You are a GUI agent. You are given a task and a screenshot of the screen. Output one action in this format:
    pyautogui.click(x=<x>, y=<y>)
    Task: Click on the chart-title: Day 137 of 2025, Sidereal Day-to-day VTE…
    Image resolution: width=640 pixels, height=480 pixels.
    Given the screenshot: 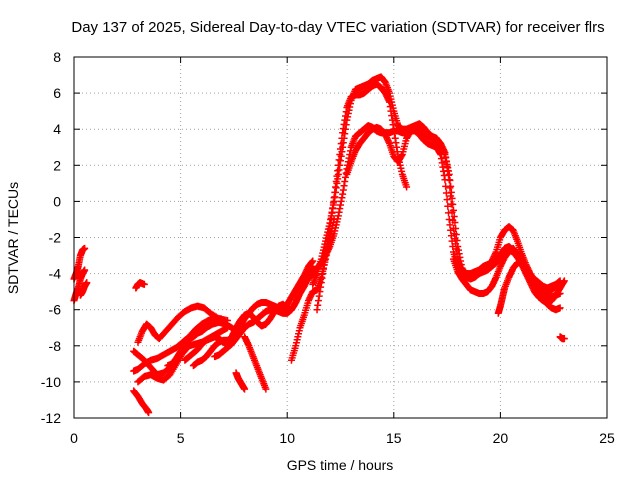 What is the action you would take?
    pyautogui.click(x=337, y=27)
    